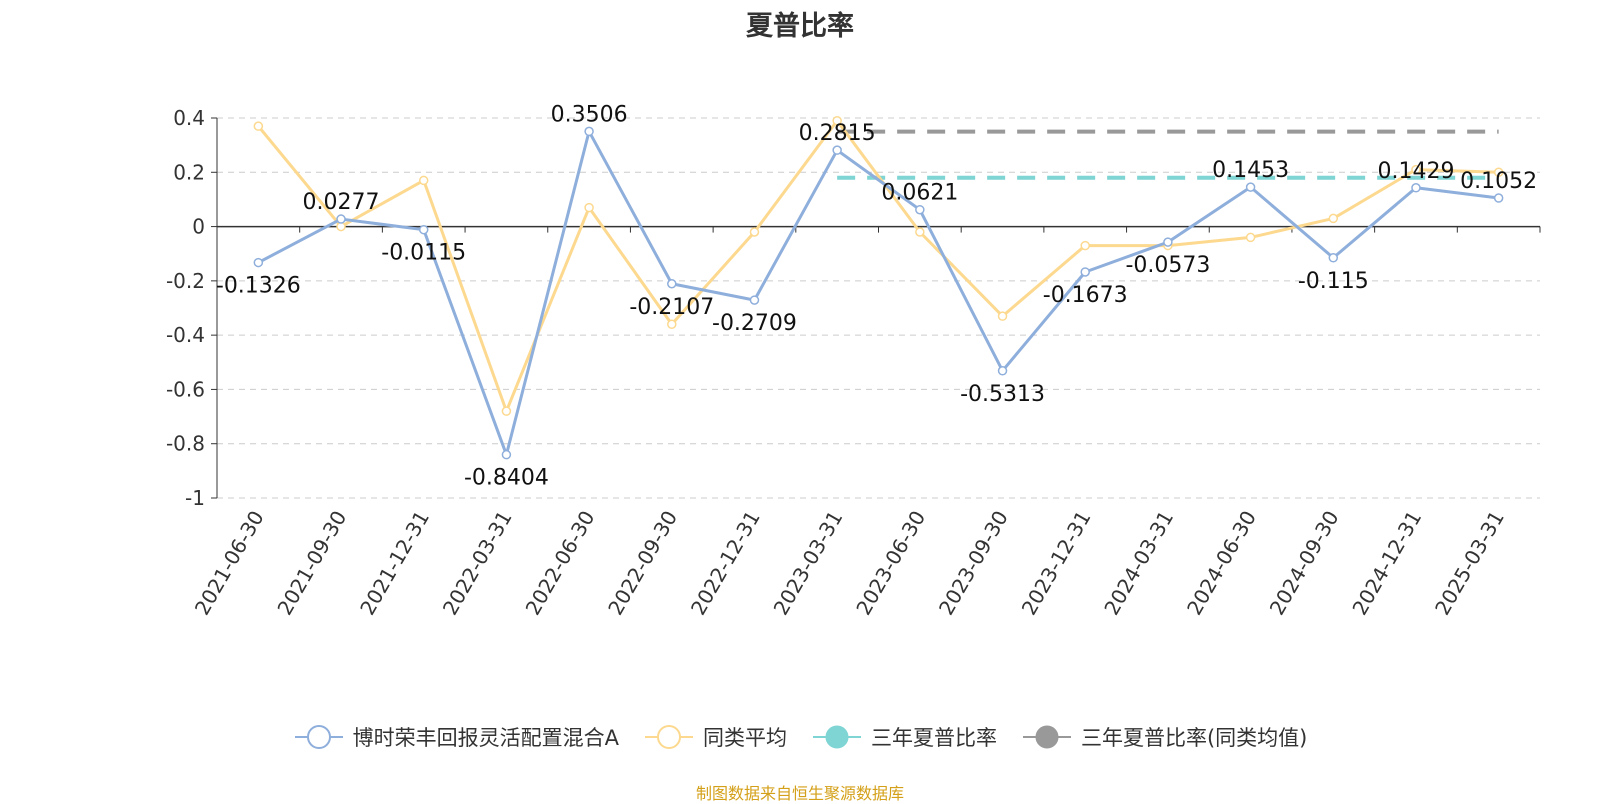 The width and height of the screenshot is (1600, 804). What do you see at coordinates (890, 563) in the screenshot?
I see `x-tick-label: 2023-06-30` at bounding box center [890, 563].